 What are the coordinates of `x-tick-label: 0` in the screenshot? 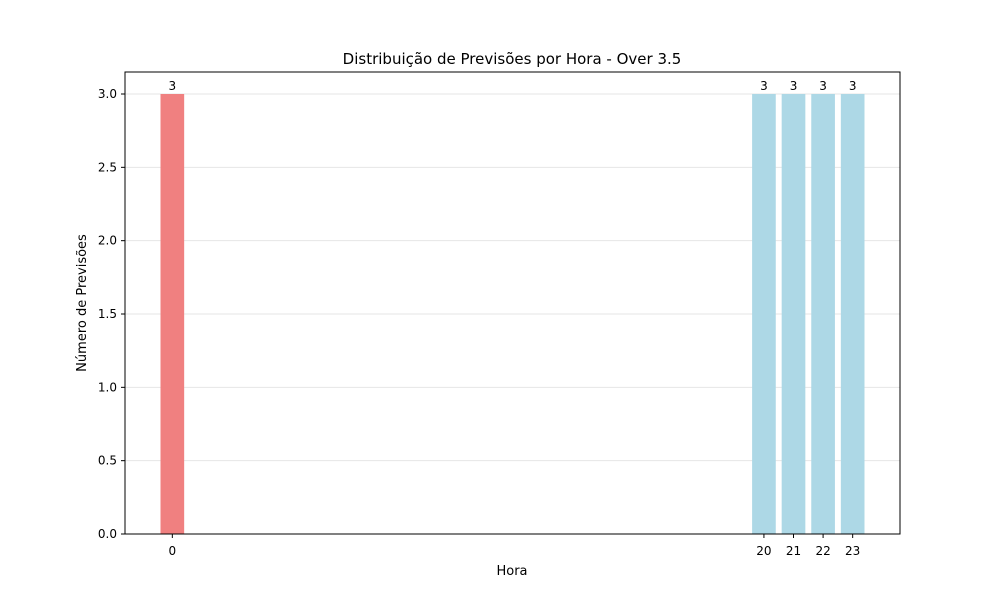 It's located at (173, 551).